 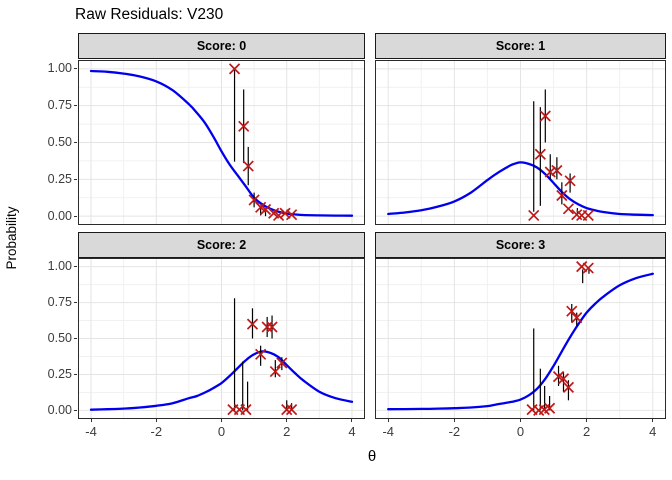 I want to click on facet-strip-score-0: Score: 0, so click(x=221, y=46).